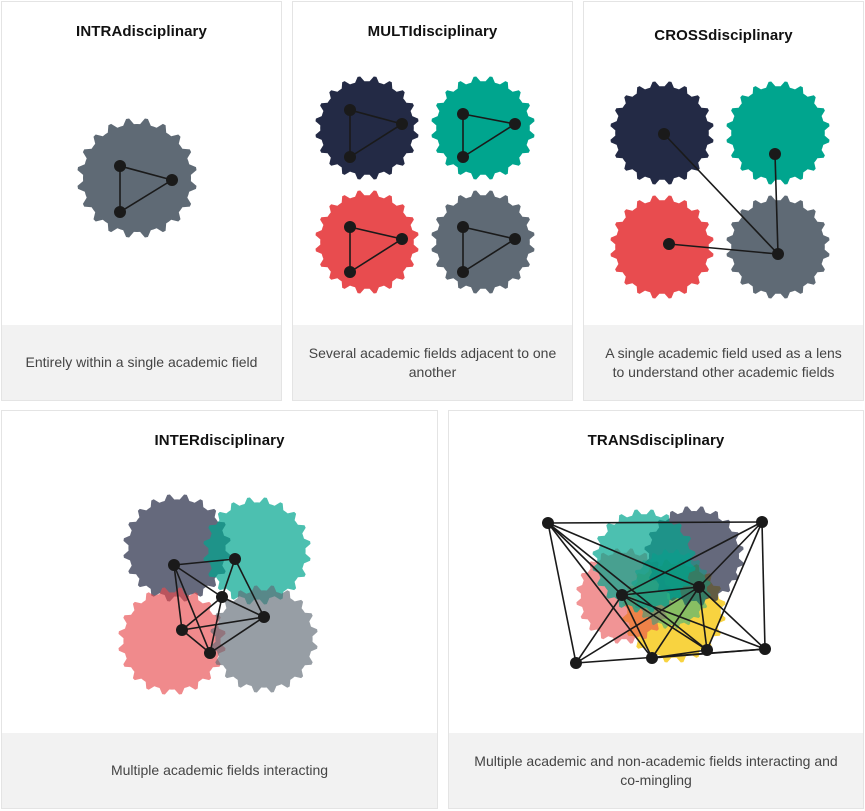 This screenshot has height=811, width=865. I want to click on panel-title: INTRAdisciplinary, so click(141, 31).